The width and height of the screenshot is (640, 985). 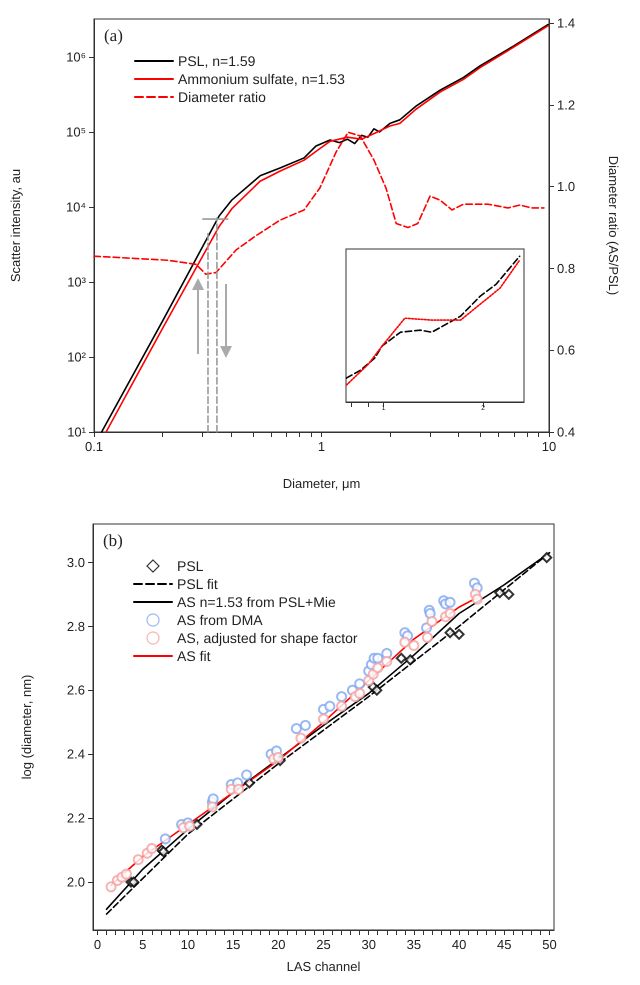 I want to click on y-tick-label: 2.2, so click(x=75, y=818).